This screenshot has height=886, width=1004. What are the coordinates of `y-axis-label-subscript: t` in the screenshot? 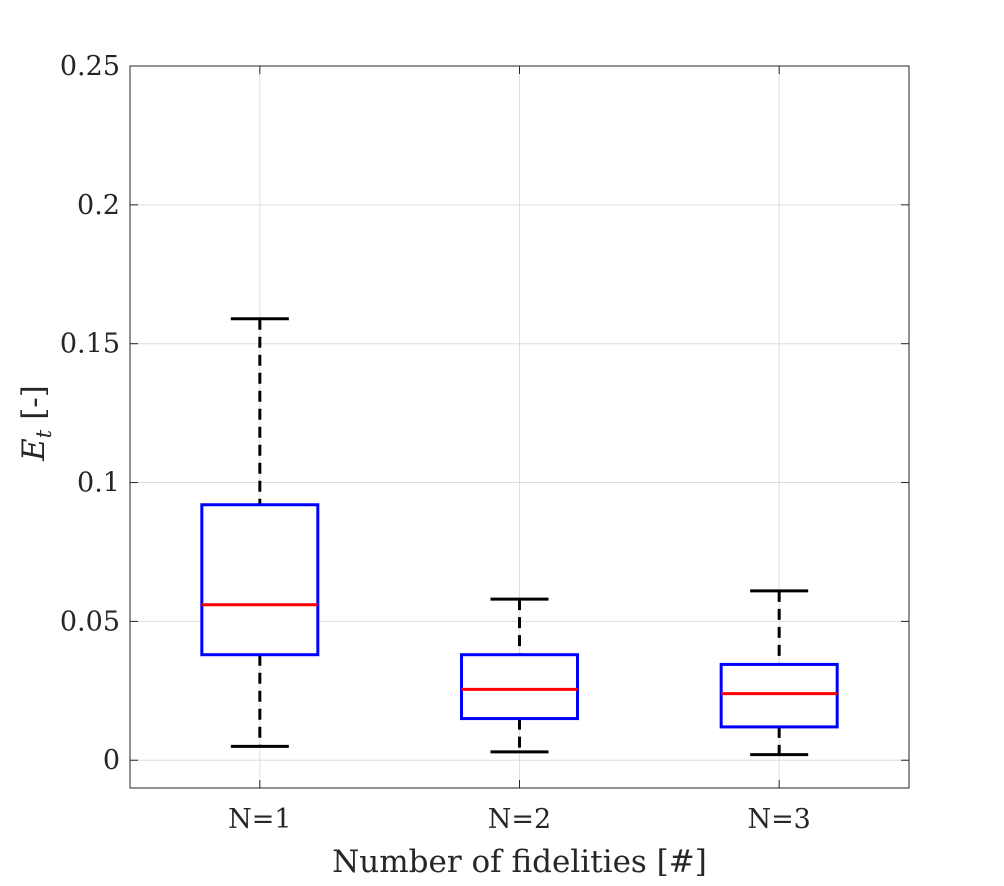 It's located at (44, 433).